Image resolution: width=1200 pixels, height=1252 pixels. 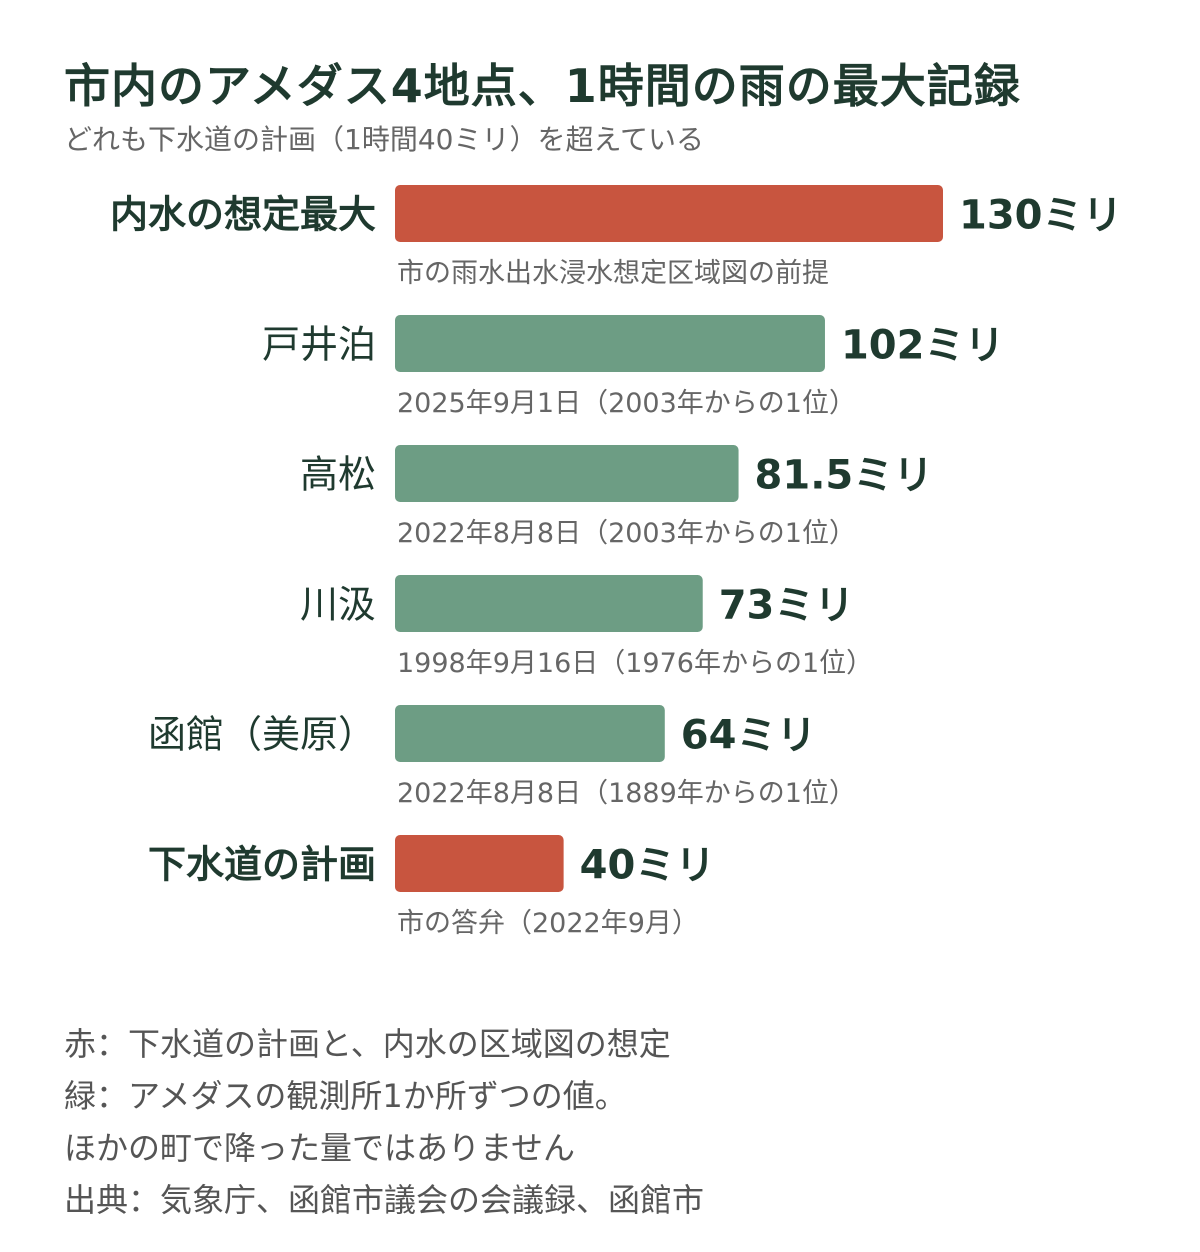 I want to click on category-label: 川汲, so click(x=338, y=605).